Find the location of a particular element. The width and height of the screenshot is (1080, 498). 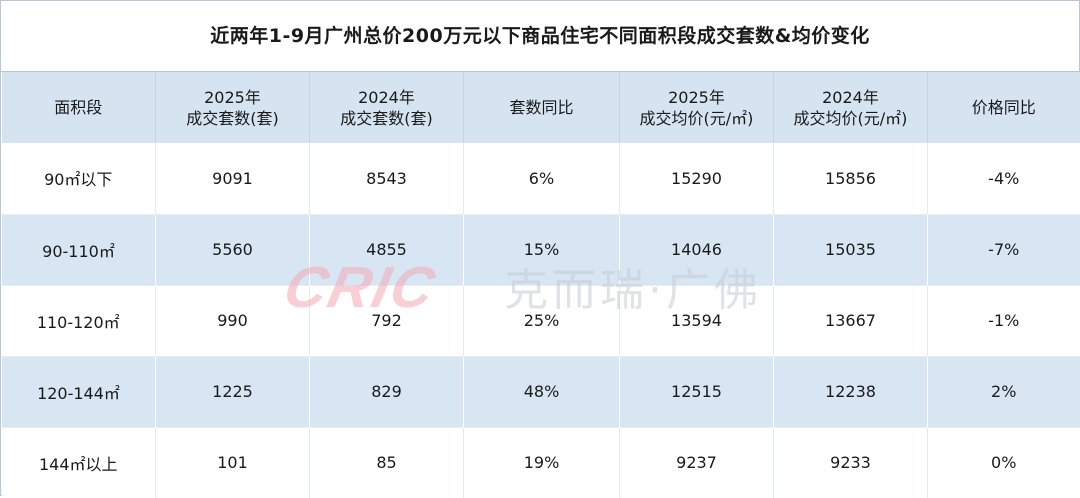

cell-2024-volume: 792 is located at coordinates (386, 320).